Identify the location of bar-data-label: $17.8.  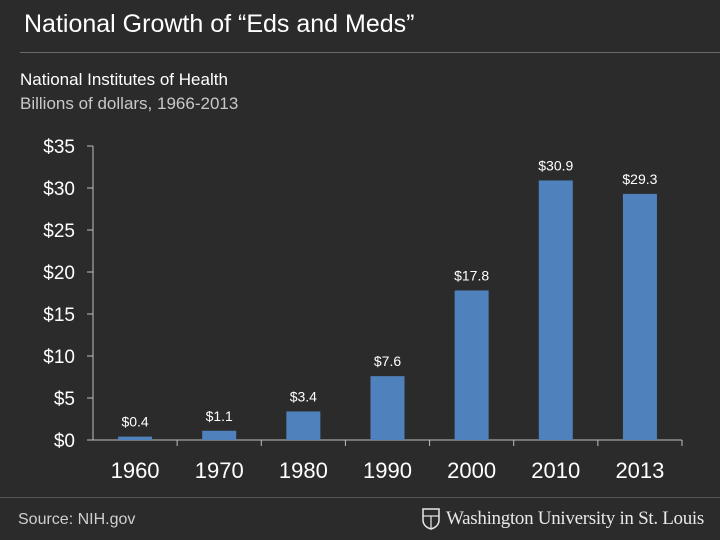
(471, 275).